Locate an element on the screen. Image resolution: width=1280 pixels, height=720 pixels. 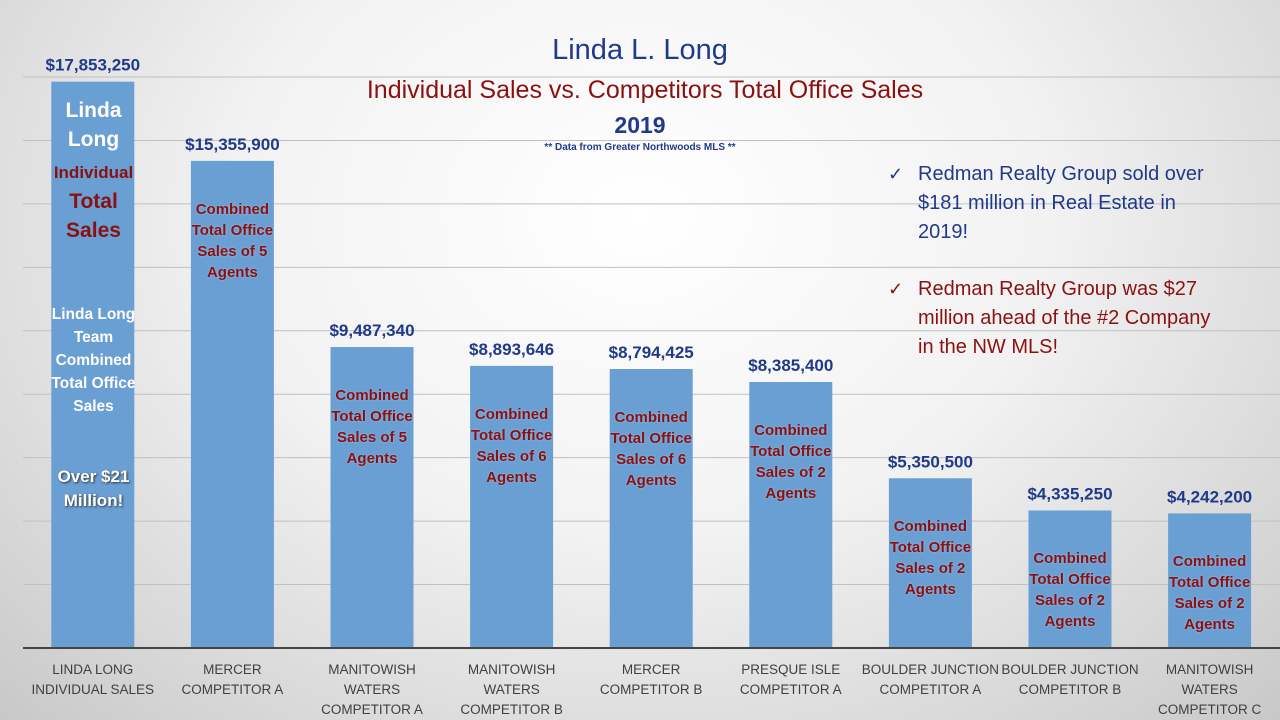
x-tick-label: MERCER COMPETITOR B is located at coordinates (651, 679).